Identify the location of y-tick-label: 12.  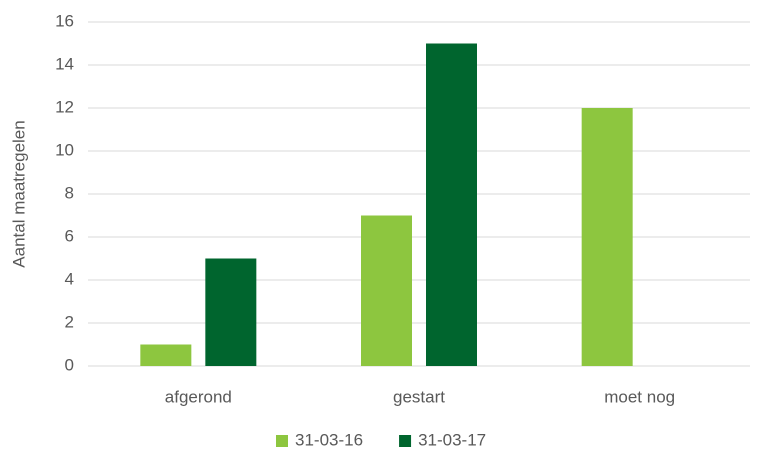
(64, 106).